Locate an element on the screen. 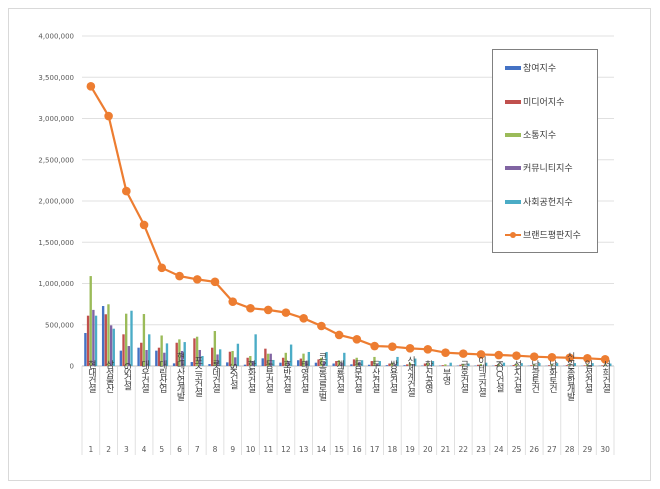 This screenshot has height=489, width=660. category-label: 코오롱글로벌 is located at coordinates (321, 376).